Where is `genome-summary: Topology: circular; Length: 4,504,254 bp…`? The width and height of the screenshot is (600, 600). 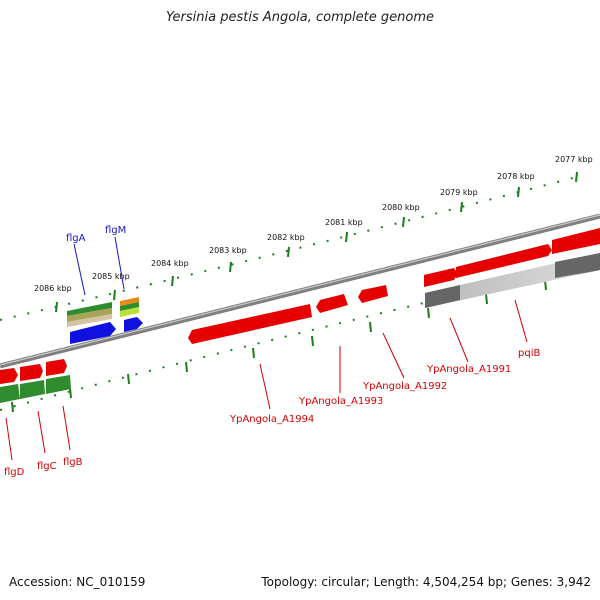
genome-summary: Topology: circular; Length: 4,504,254 bp… is located at coordinates (426, 582).